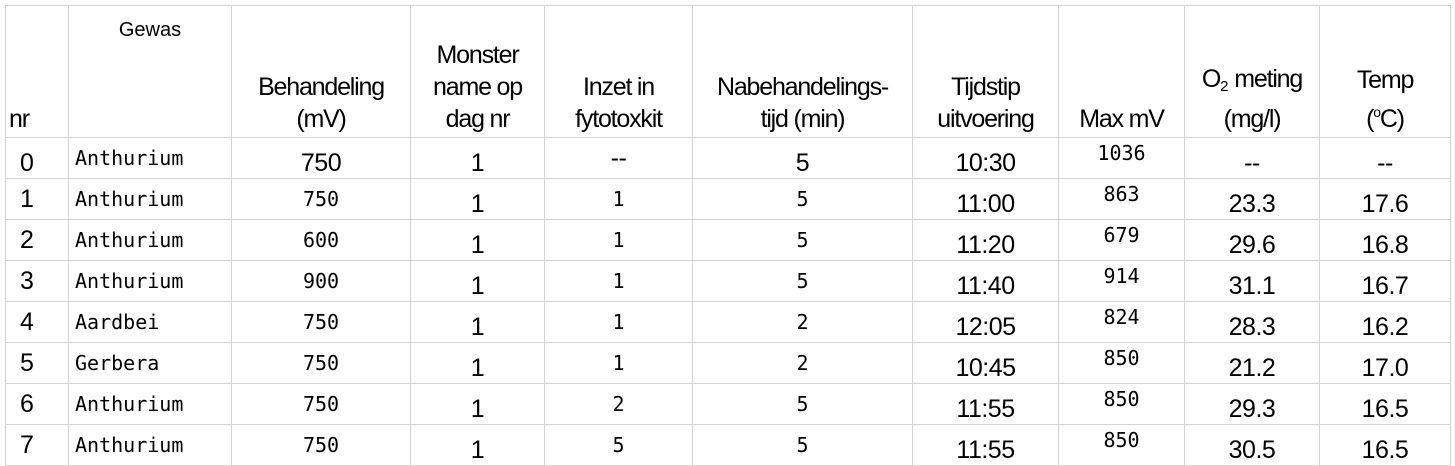  I want to click on cell-nr: 5, so click(37, 363).